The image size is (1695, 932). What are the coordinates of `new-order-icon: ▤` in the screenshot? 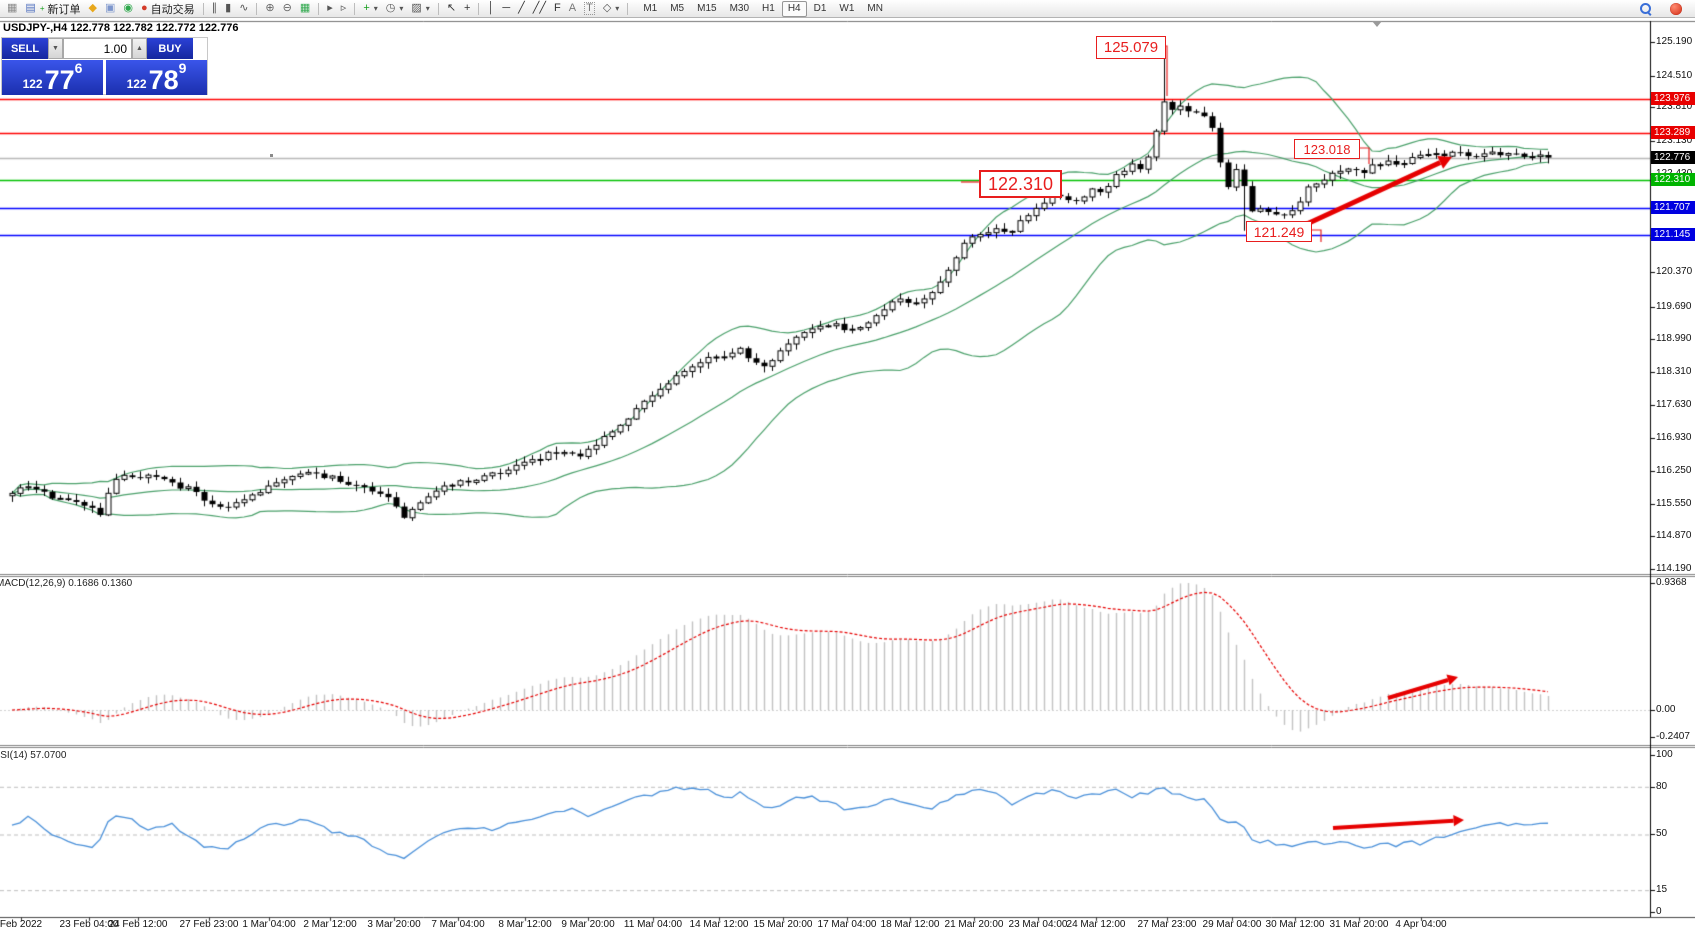 It's located at (30, 8).